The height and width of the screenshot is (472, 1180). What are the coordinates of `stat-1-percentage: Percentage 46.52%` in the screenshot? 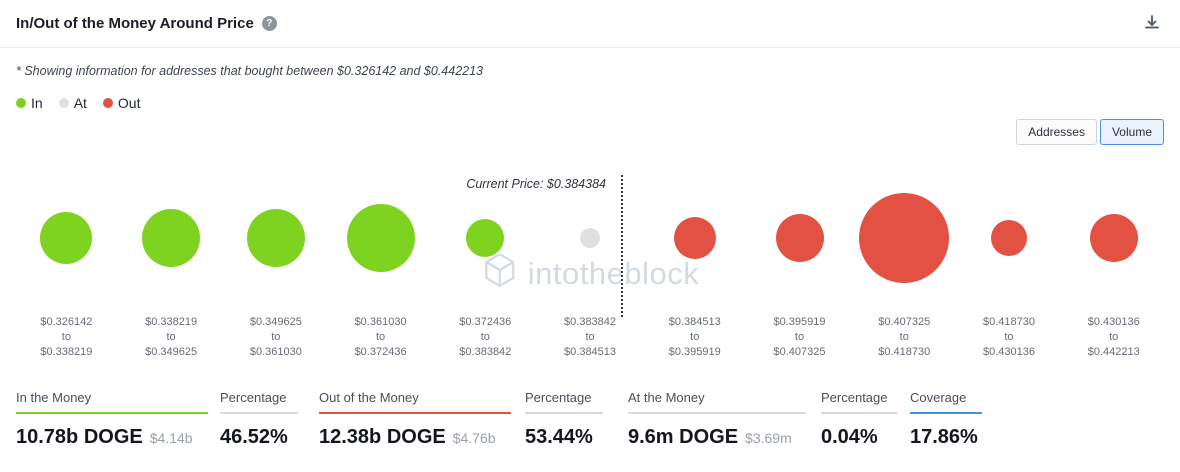 It's located at (259, 419).